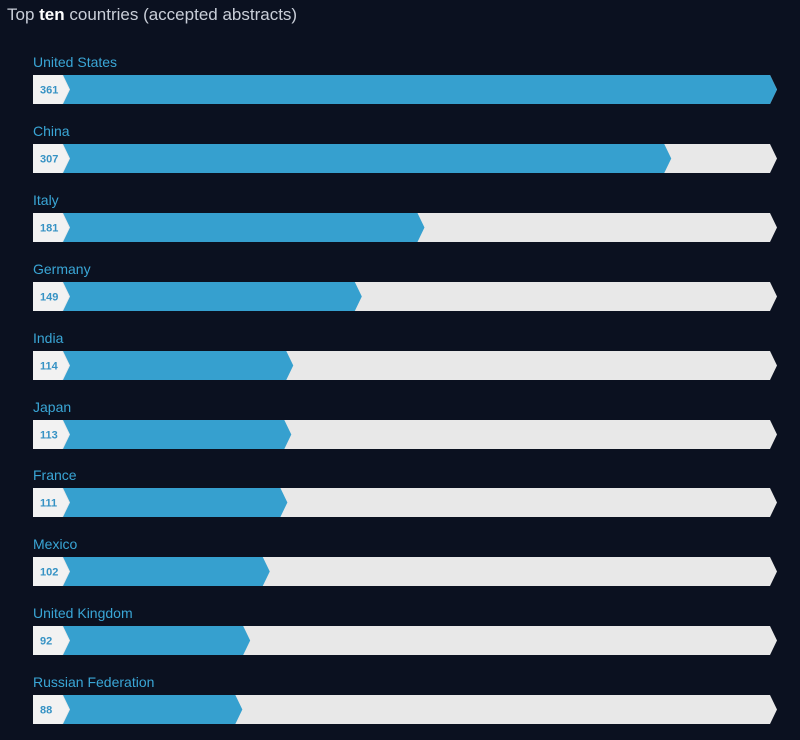 The height and width of the screenshot is (740, 800). I want to click on category-label: India, so click(48, 337).